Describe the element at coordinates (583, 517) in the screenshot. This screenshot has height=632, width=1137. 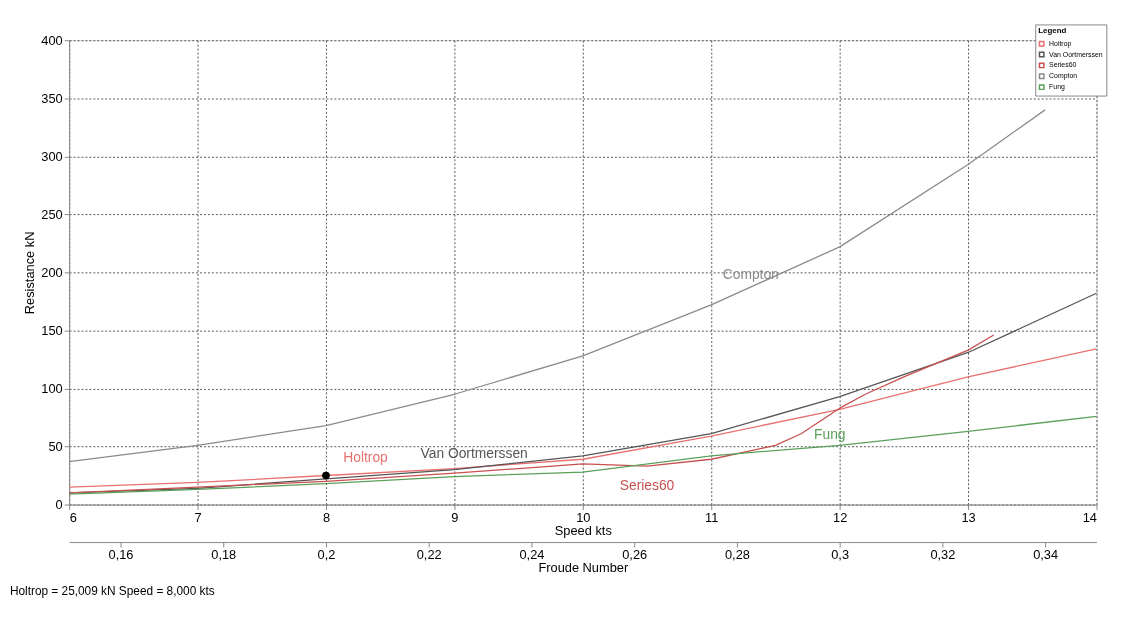
I see `x-tick-label: 10` at that location.